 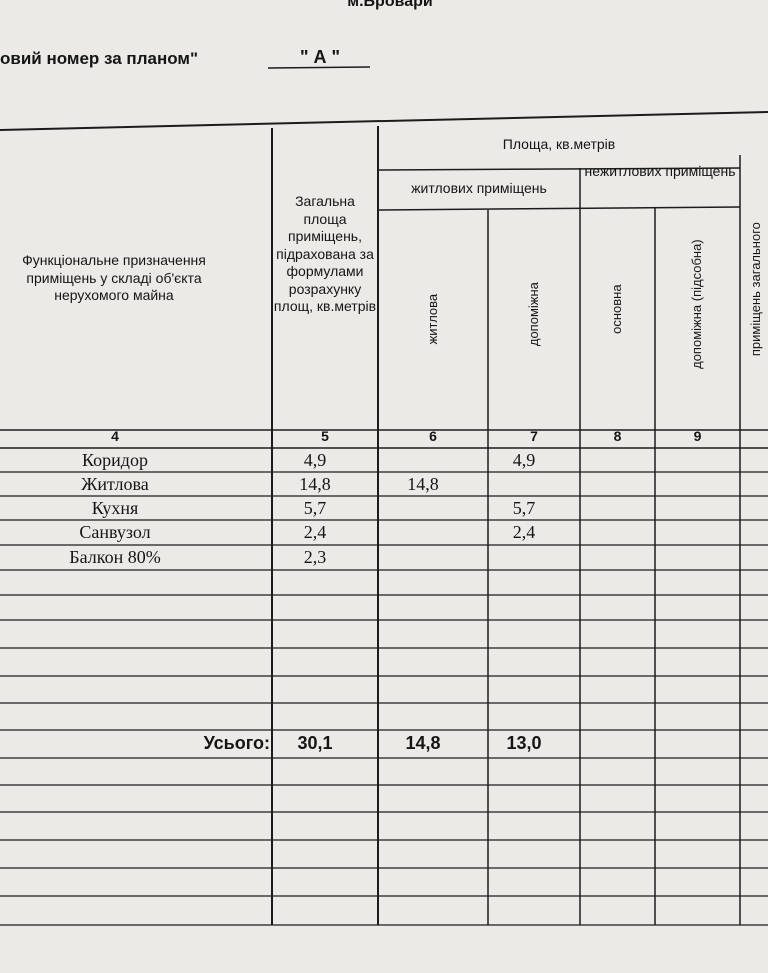 I want to click on column-number: 5, so click(x=325, y=436).